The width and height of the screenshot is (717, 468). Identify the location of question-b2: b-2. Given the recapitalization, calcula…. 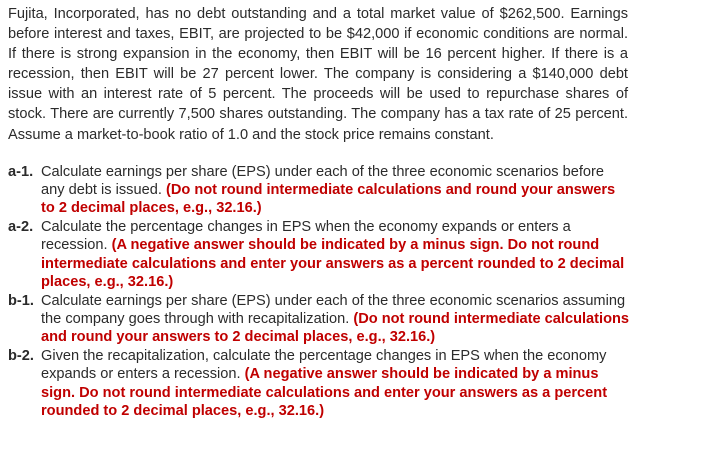
(319, 384).